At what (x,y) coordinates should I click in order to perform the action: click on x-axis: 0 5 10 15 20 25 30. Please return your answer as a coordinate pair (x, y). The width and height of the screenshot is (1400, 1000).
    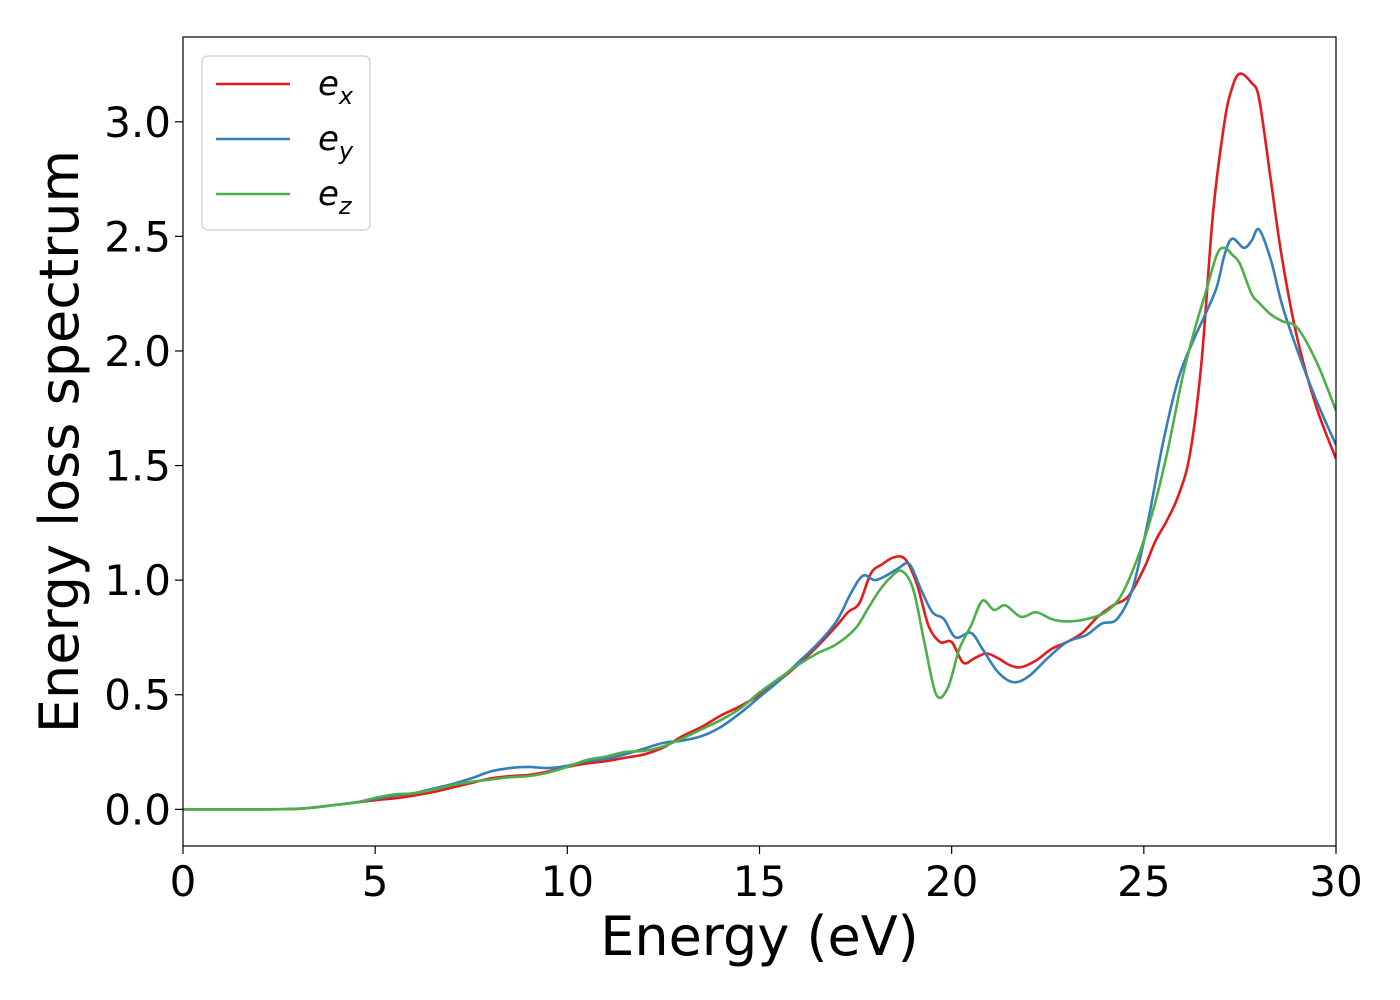
    Looking at the image, I should click on (766, 876).